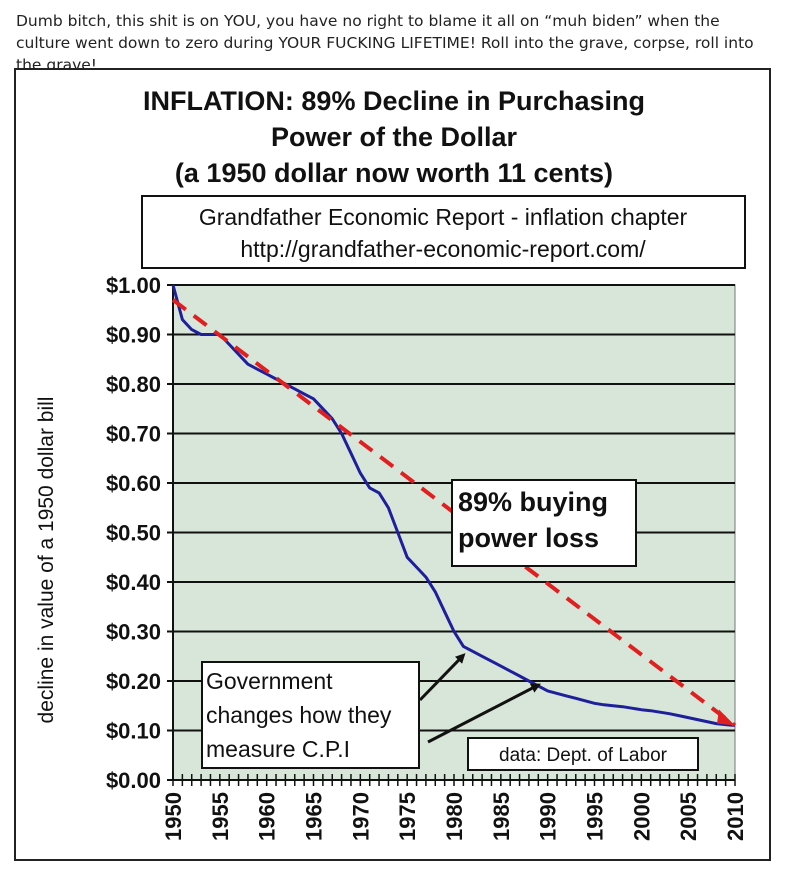 This screenshot has height=880, width=789. Describe the element at coordinates (360, 816) in the screenshot. I see `x-tick-label: 1970` at that location.